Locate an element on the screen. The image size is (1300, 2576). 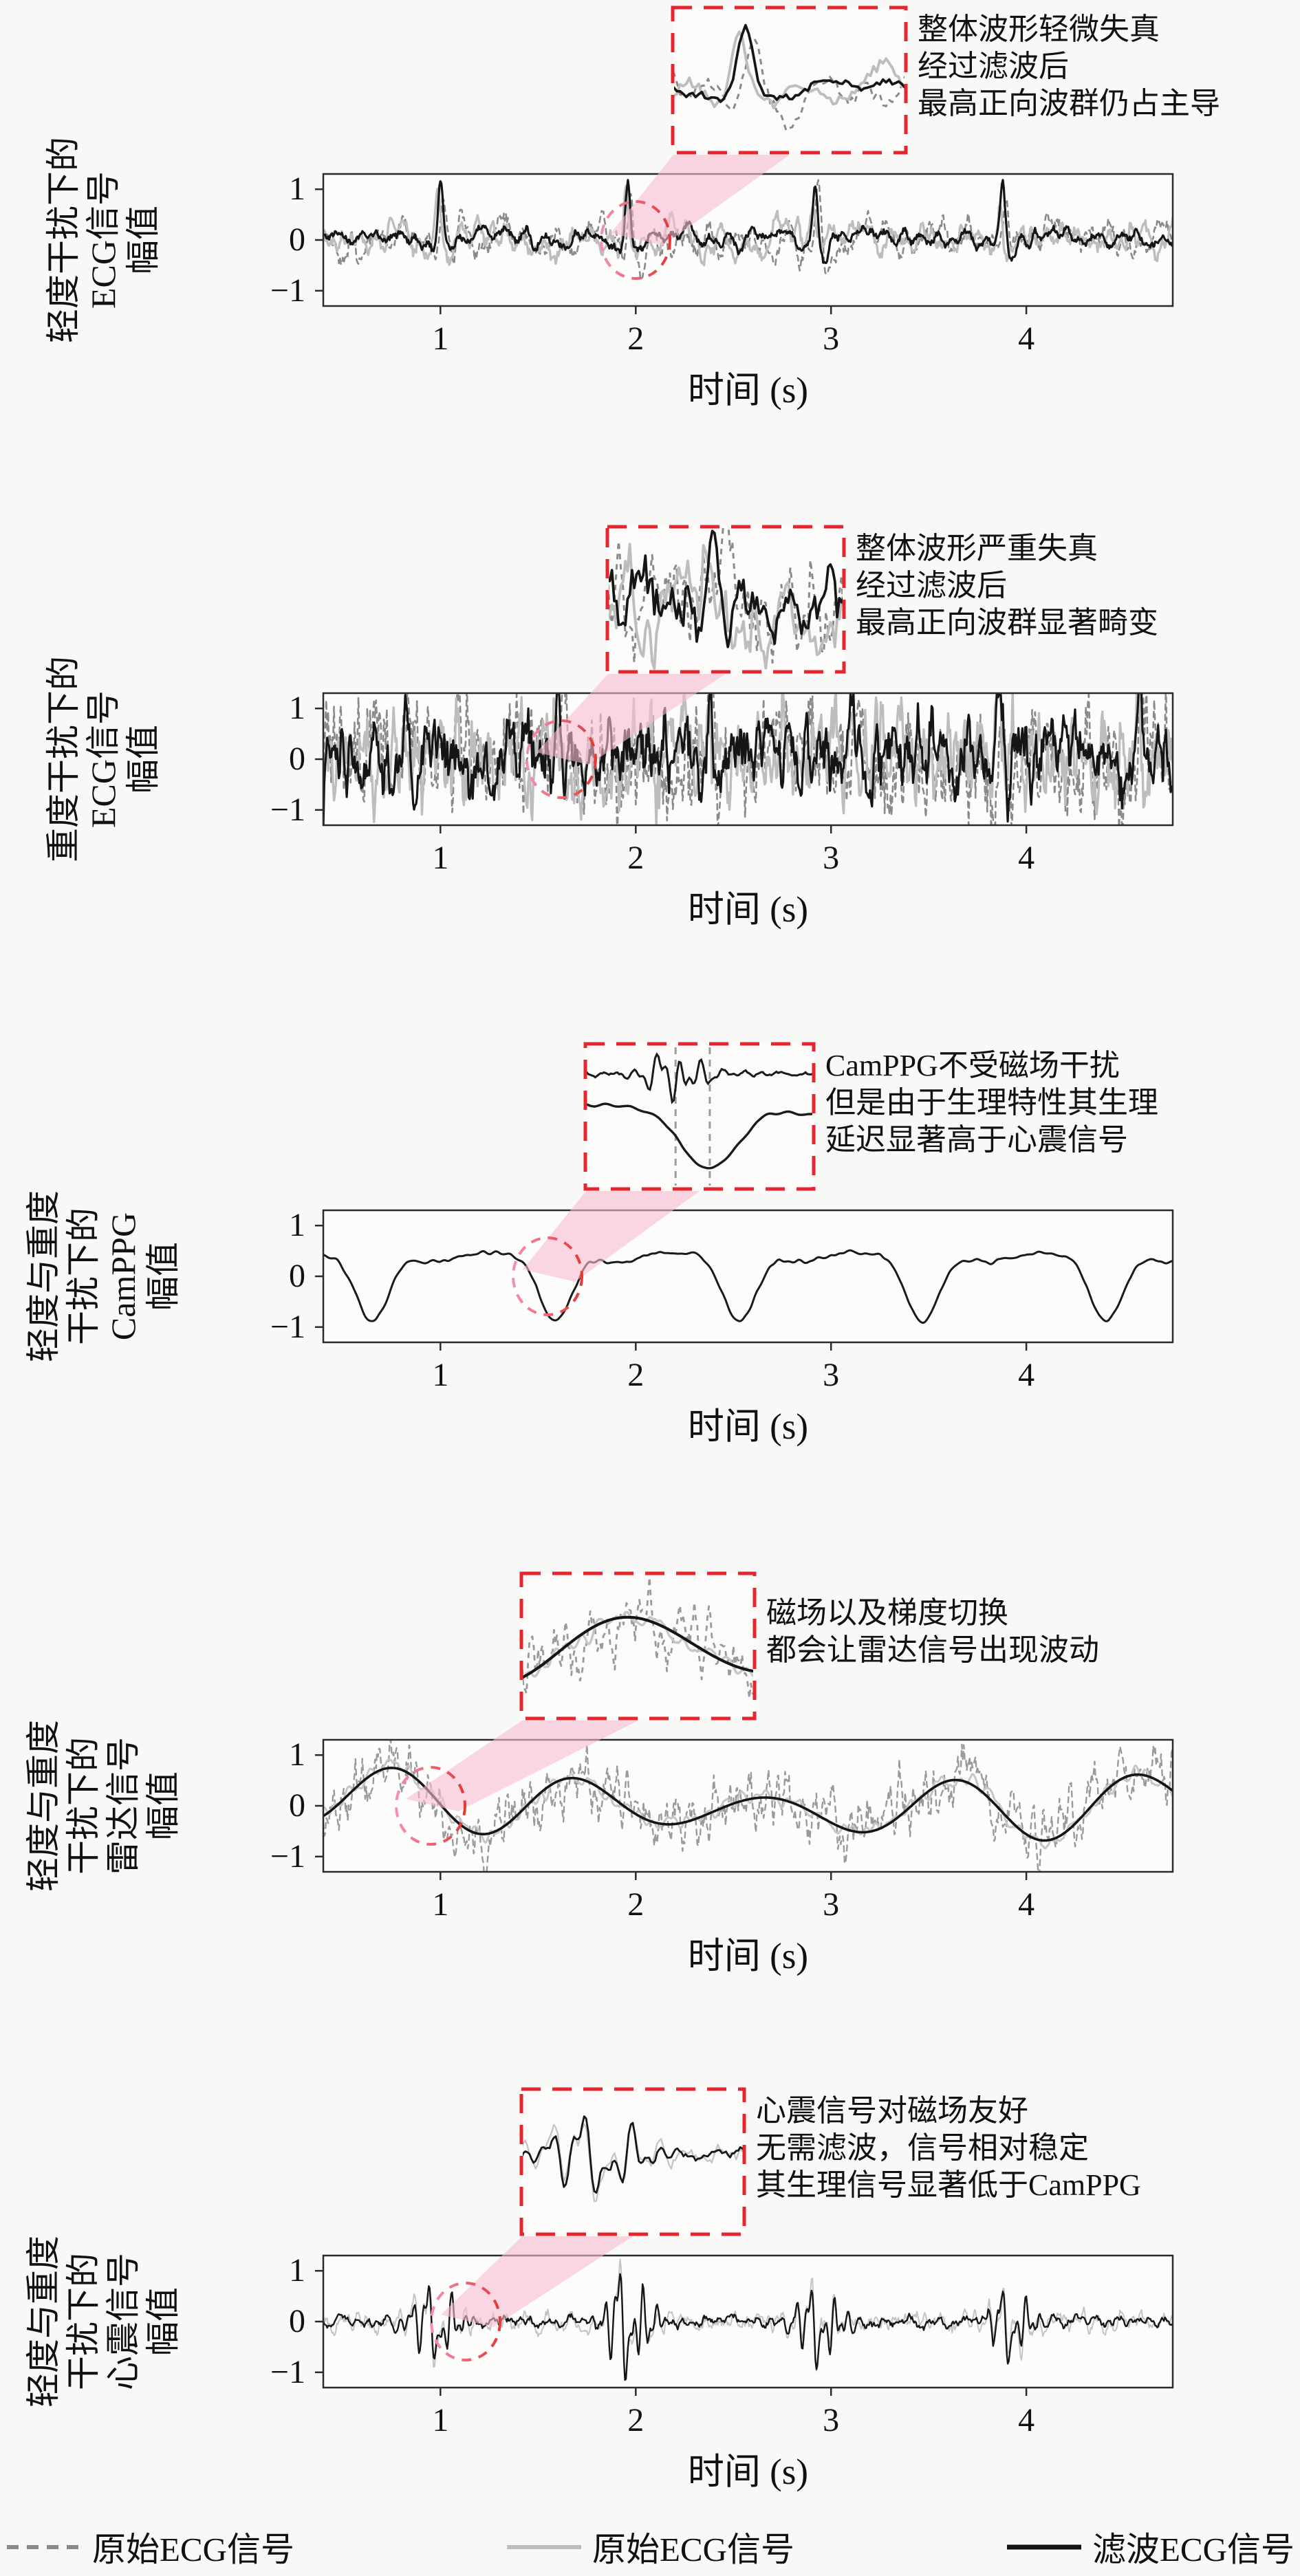
legend: 原始ECG信号 原始ECG信号 滤波ECG信号 is located at coordinates (650, 2546).